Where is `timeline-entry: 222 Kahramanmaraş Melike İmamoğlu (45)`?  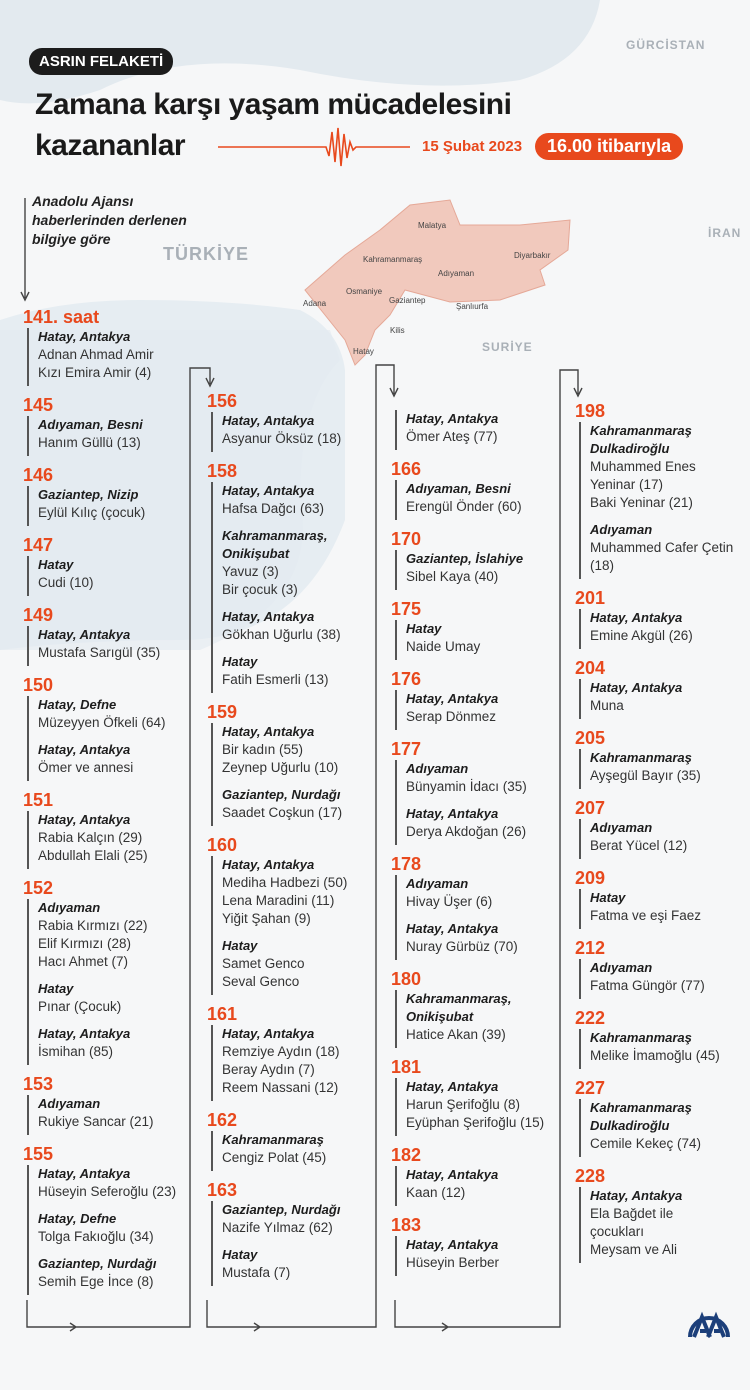
timeline-entry: 222 Kahramanmaraş Melike İmamoğlu (45) is located at coordinates (656, 1038).